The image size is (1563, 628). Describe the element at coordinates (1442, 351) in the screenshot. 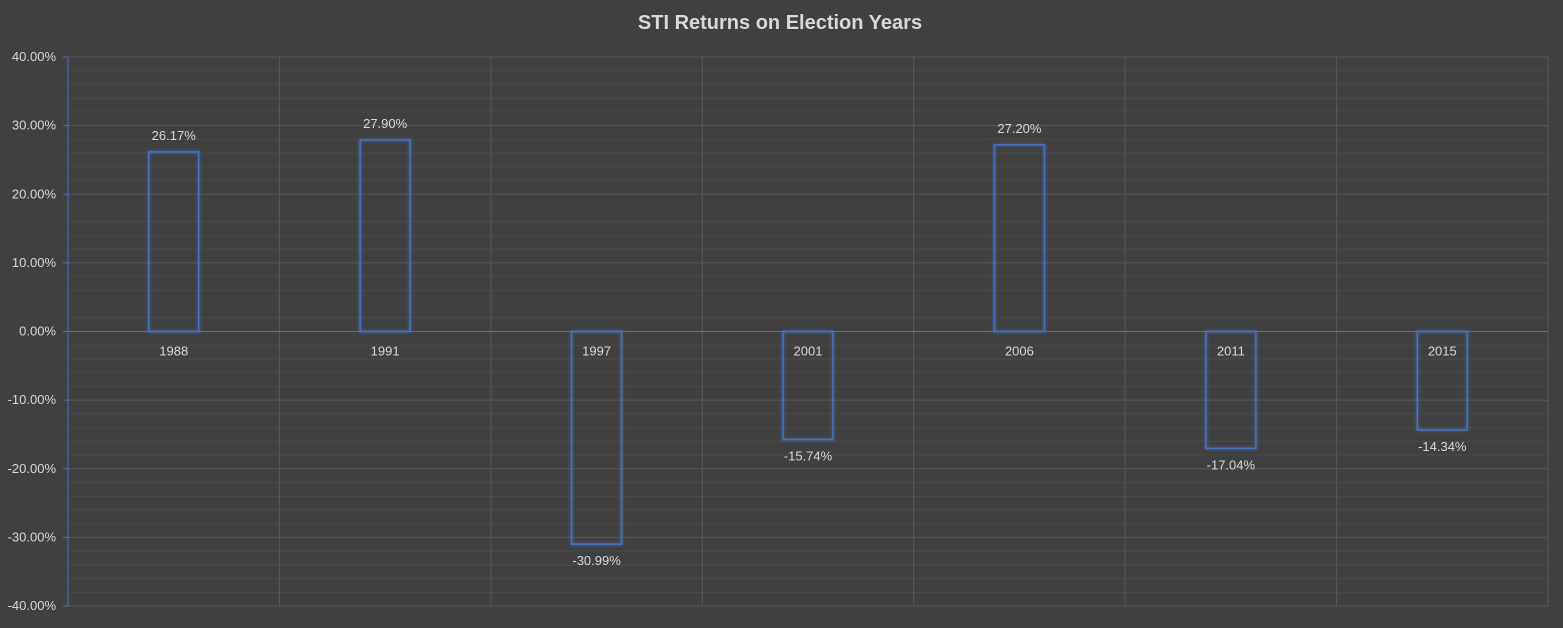

I see `x-category-label: 2015` at that location.